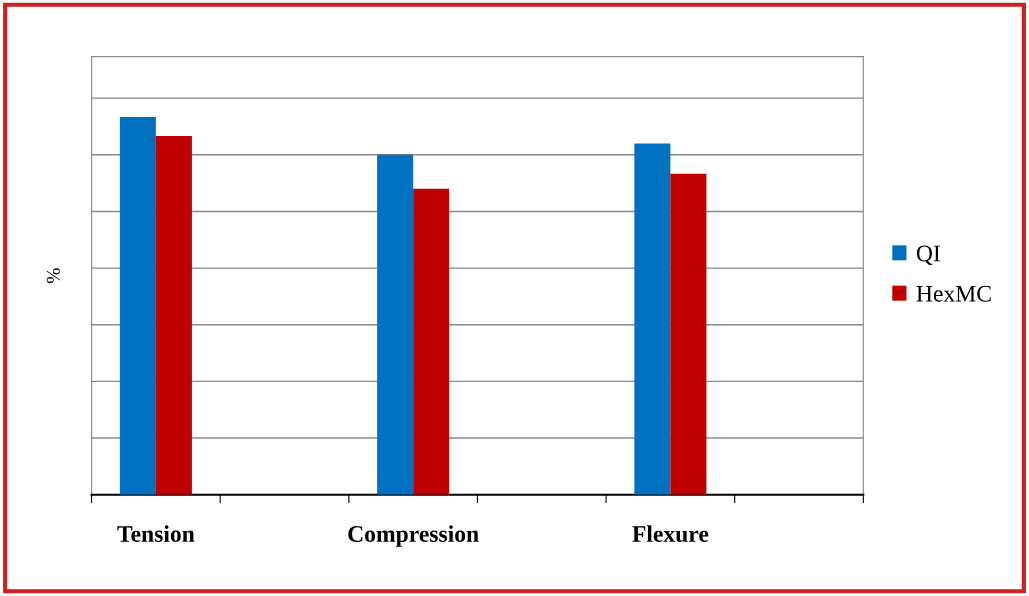  What do you see at coordinates (928, 255) in the screenshot?
I see `legend-label: QI` at bounding box center [928, 255].